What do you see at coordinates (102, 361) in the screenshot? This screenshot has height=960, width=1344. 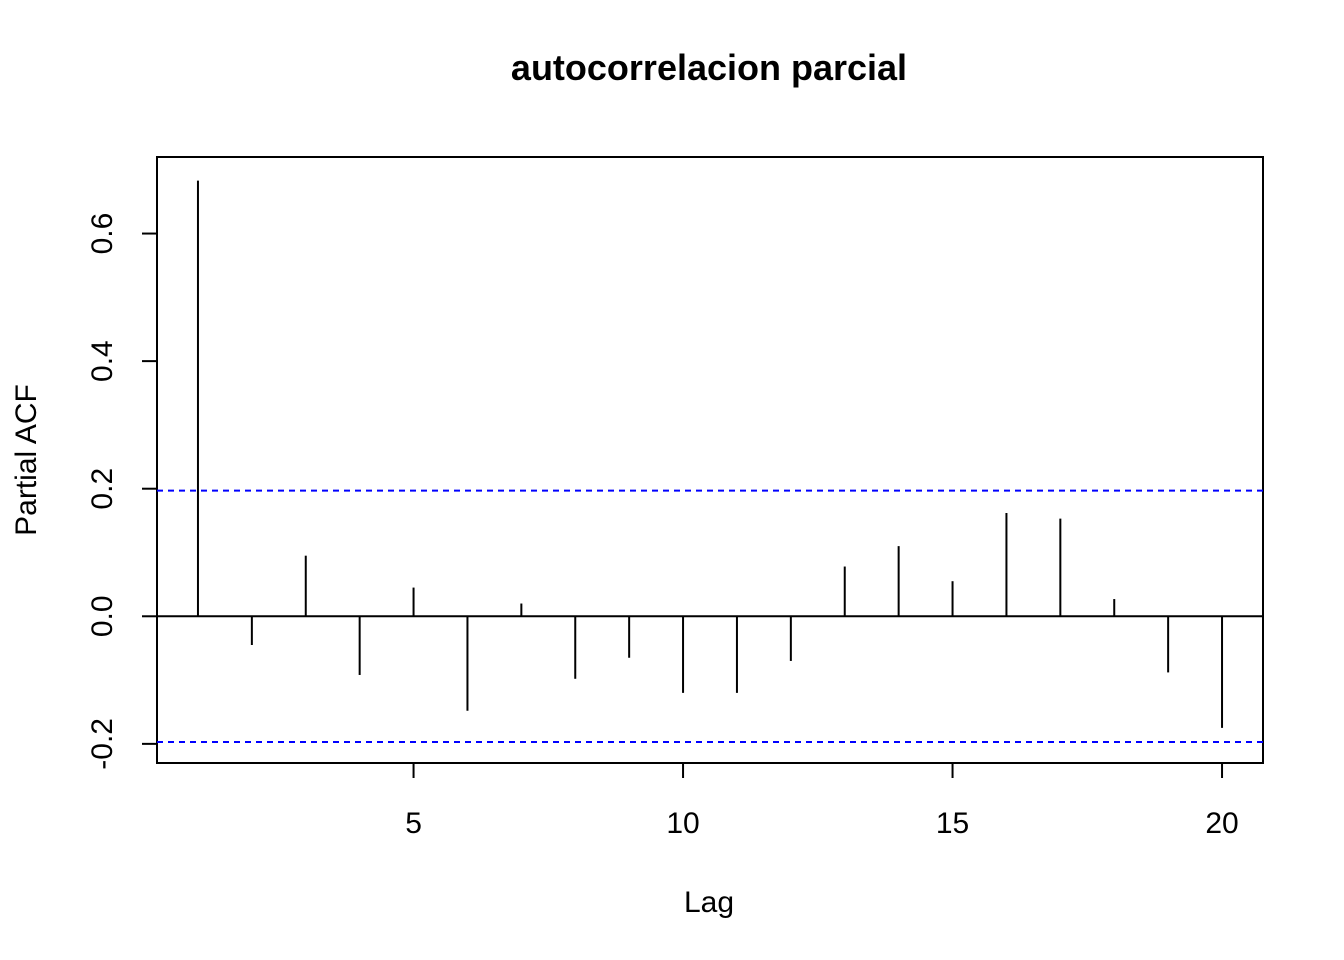 I see `y-tick-label: 0.4` at bounding box center [102, 361].